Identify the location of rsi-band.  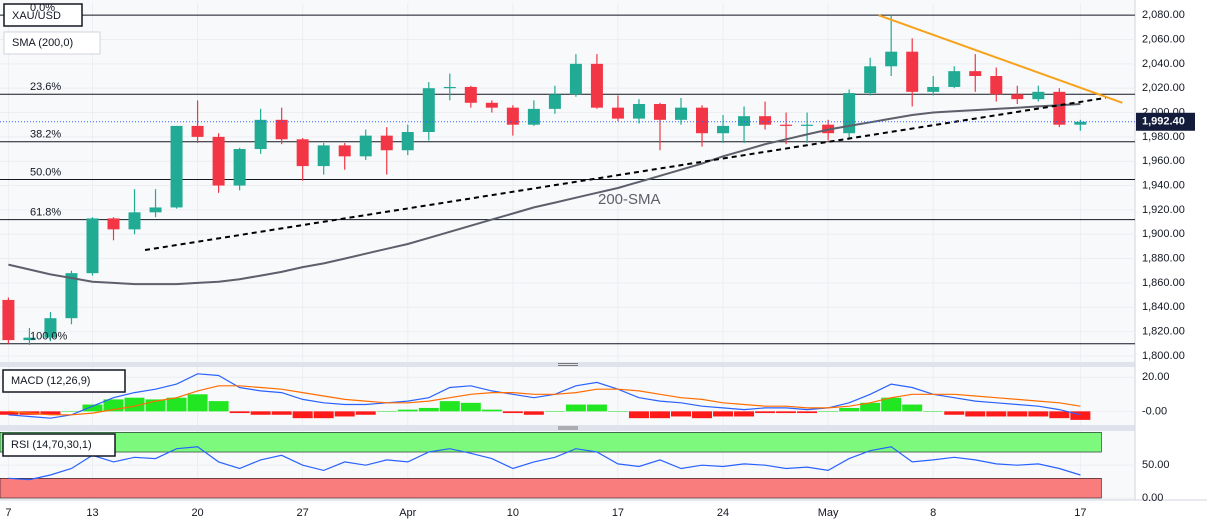
(551, 442).